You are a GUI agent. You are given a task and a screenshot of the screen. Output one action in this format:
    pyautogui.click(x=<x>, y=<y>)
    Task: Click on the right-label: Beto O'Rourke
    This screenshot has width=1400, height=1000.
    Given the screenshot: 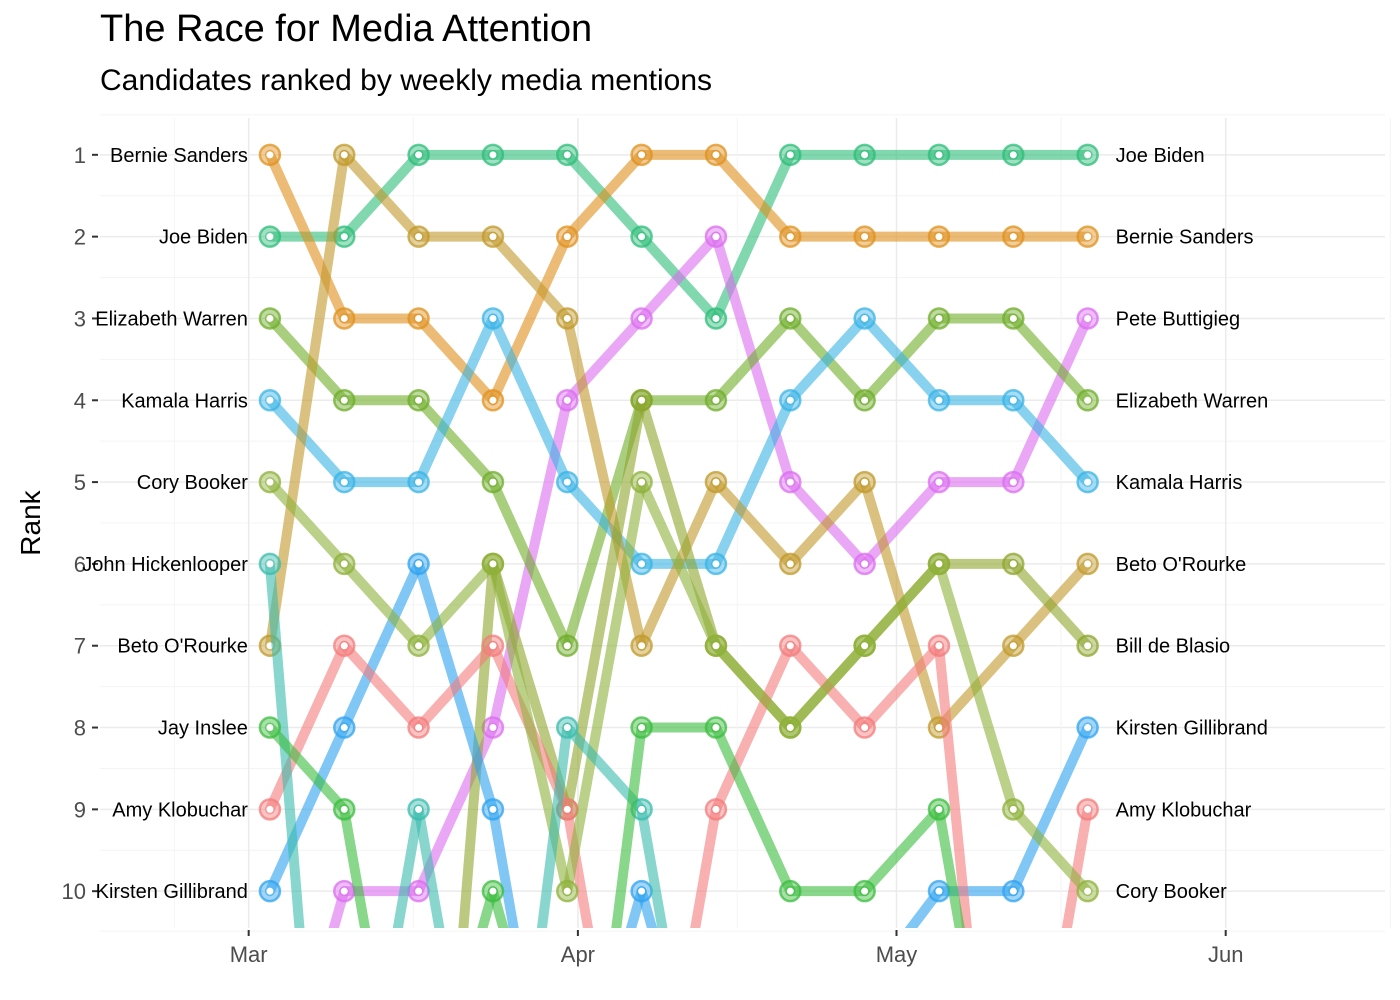 What is the action you would take?
    pyautogui.click(x=1181, y=565)
    